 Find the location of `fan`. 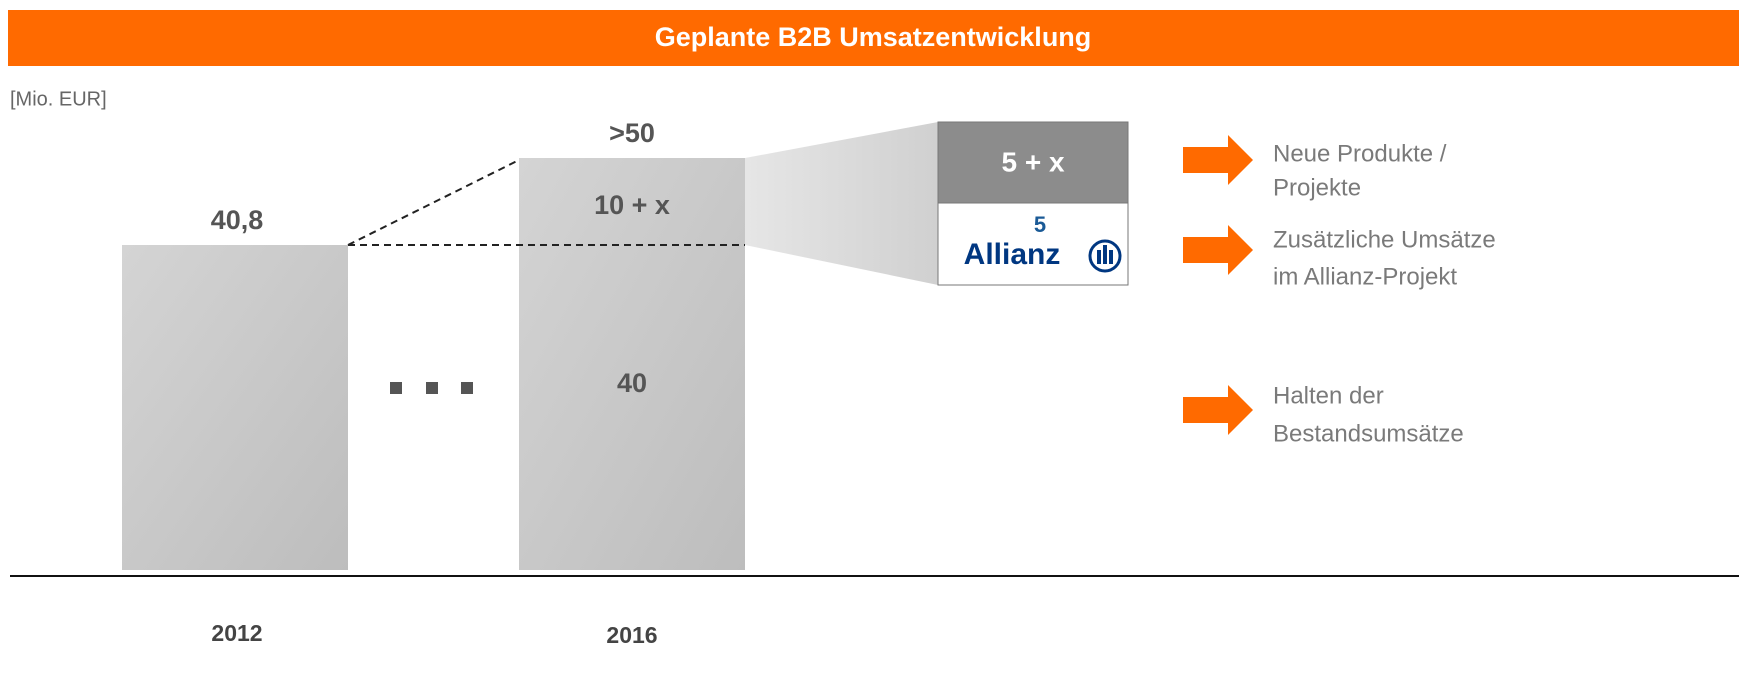

fan is located at coordinates (841, 203).